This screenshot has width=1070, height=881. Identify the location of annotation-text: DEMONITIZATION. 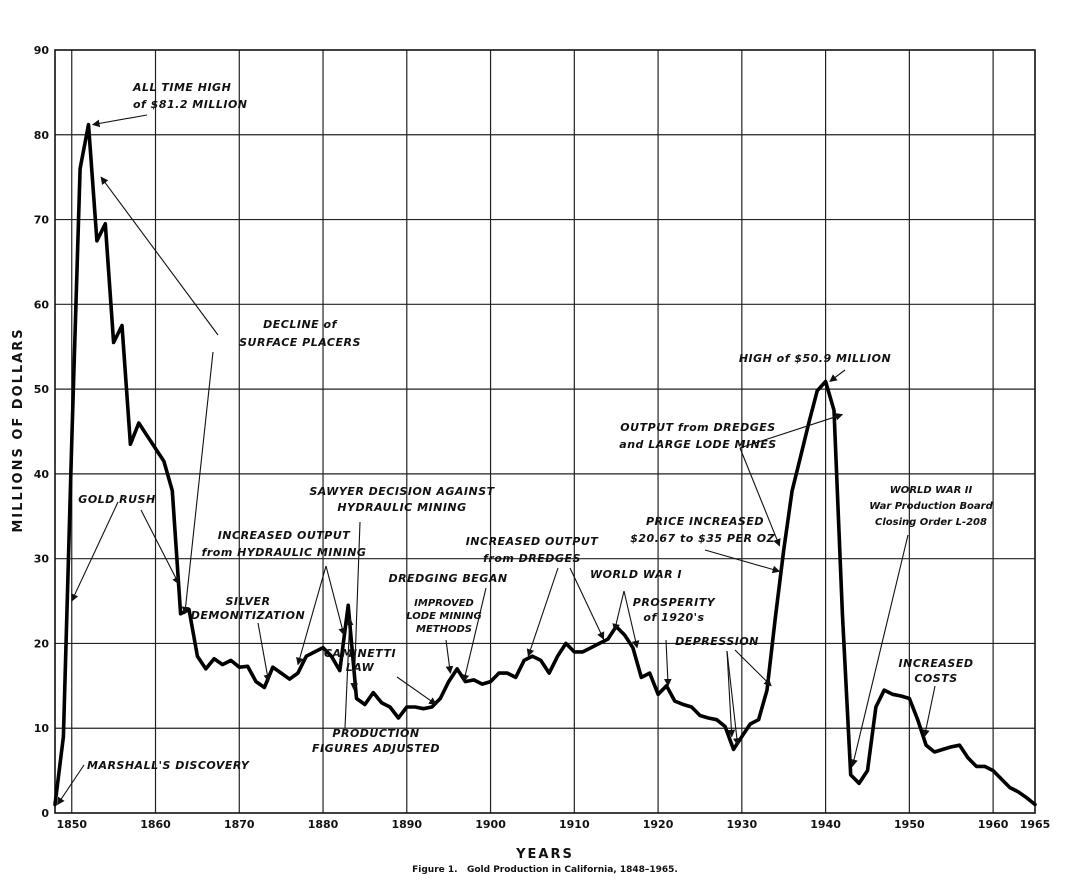
(248, 615).